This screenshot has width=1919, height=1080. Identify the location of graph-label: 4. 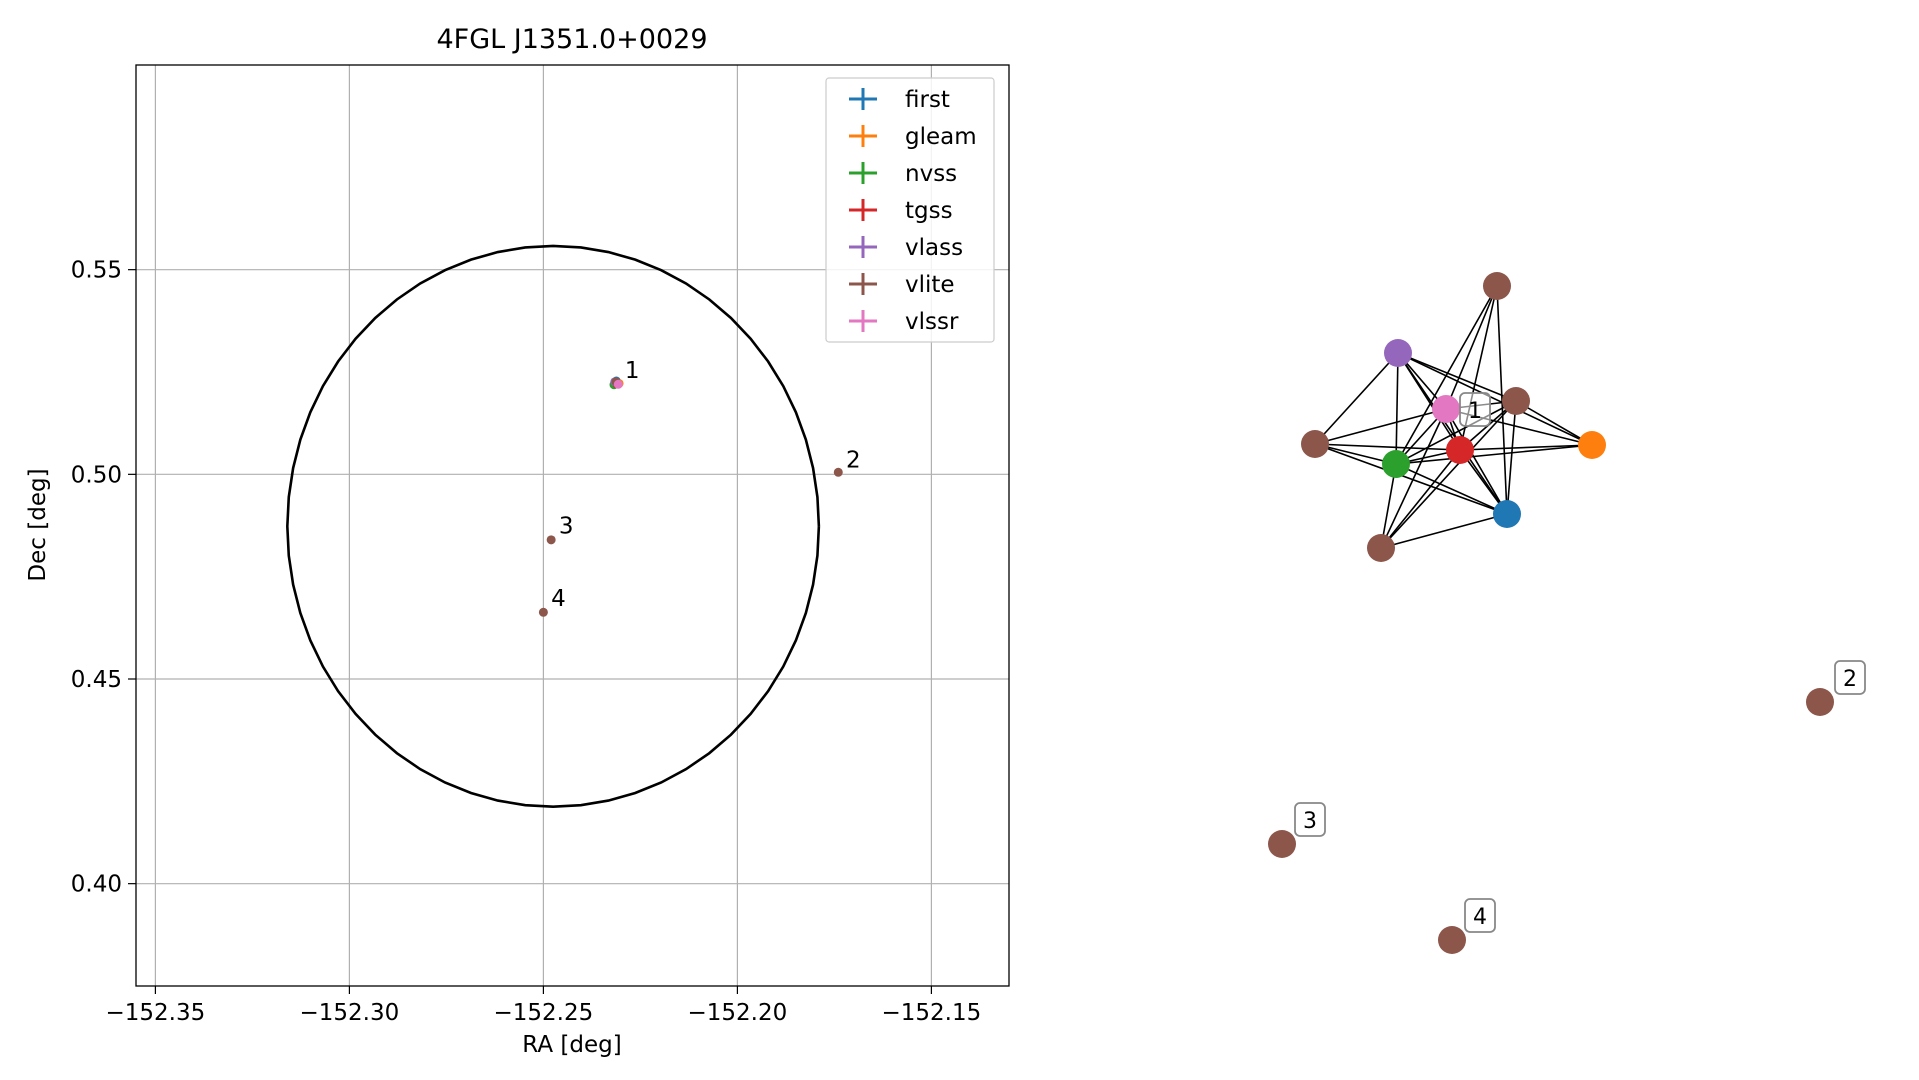
(1480, 915).